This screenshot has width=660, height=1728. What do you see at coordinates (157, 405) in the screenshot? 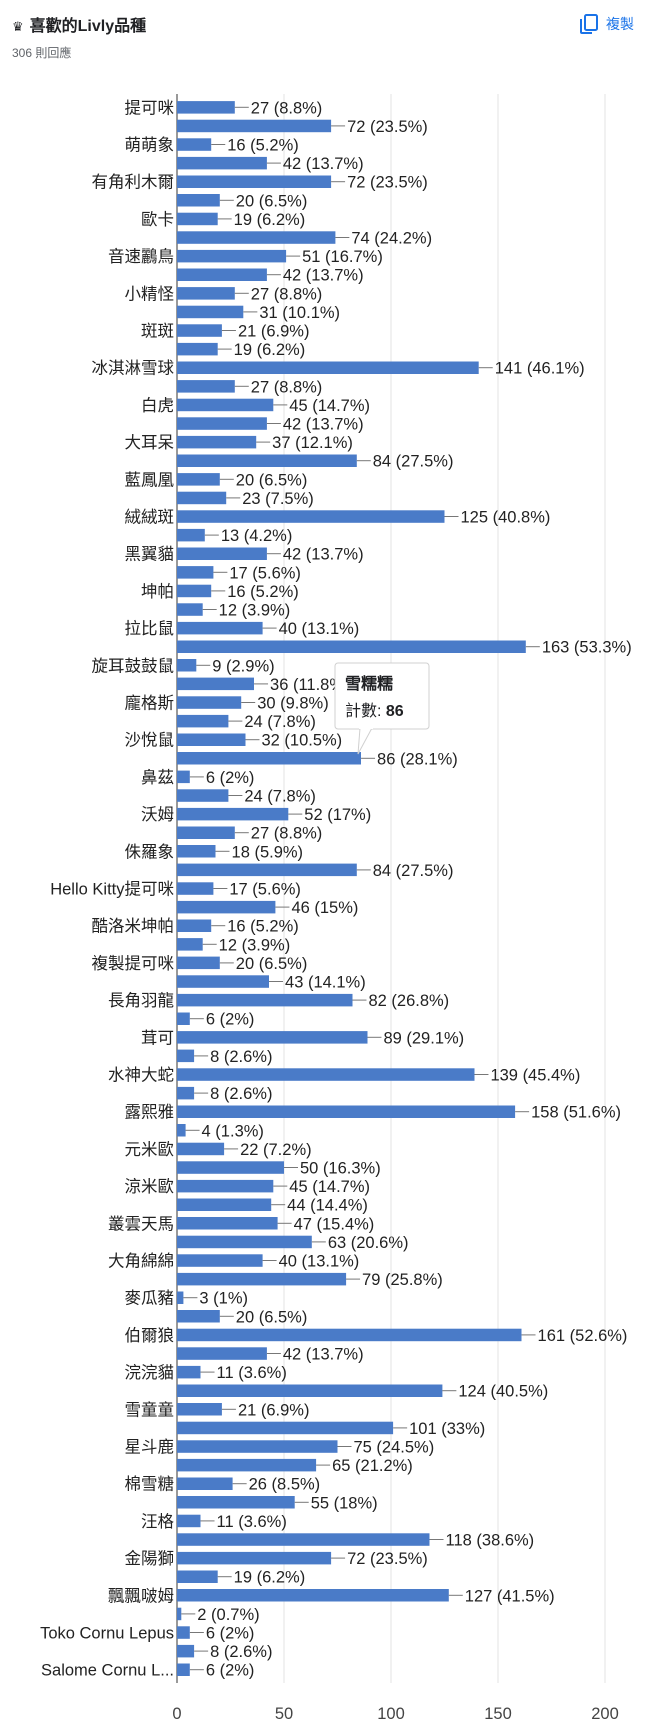
I see `category-label: 白虎` at bounding box center [157, 405].